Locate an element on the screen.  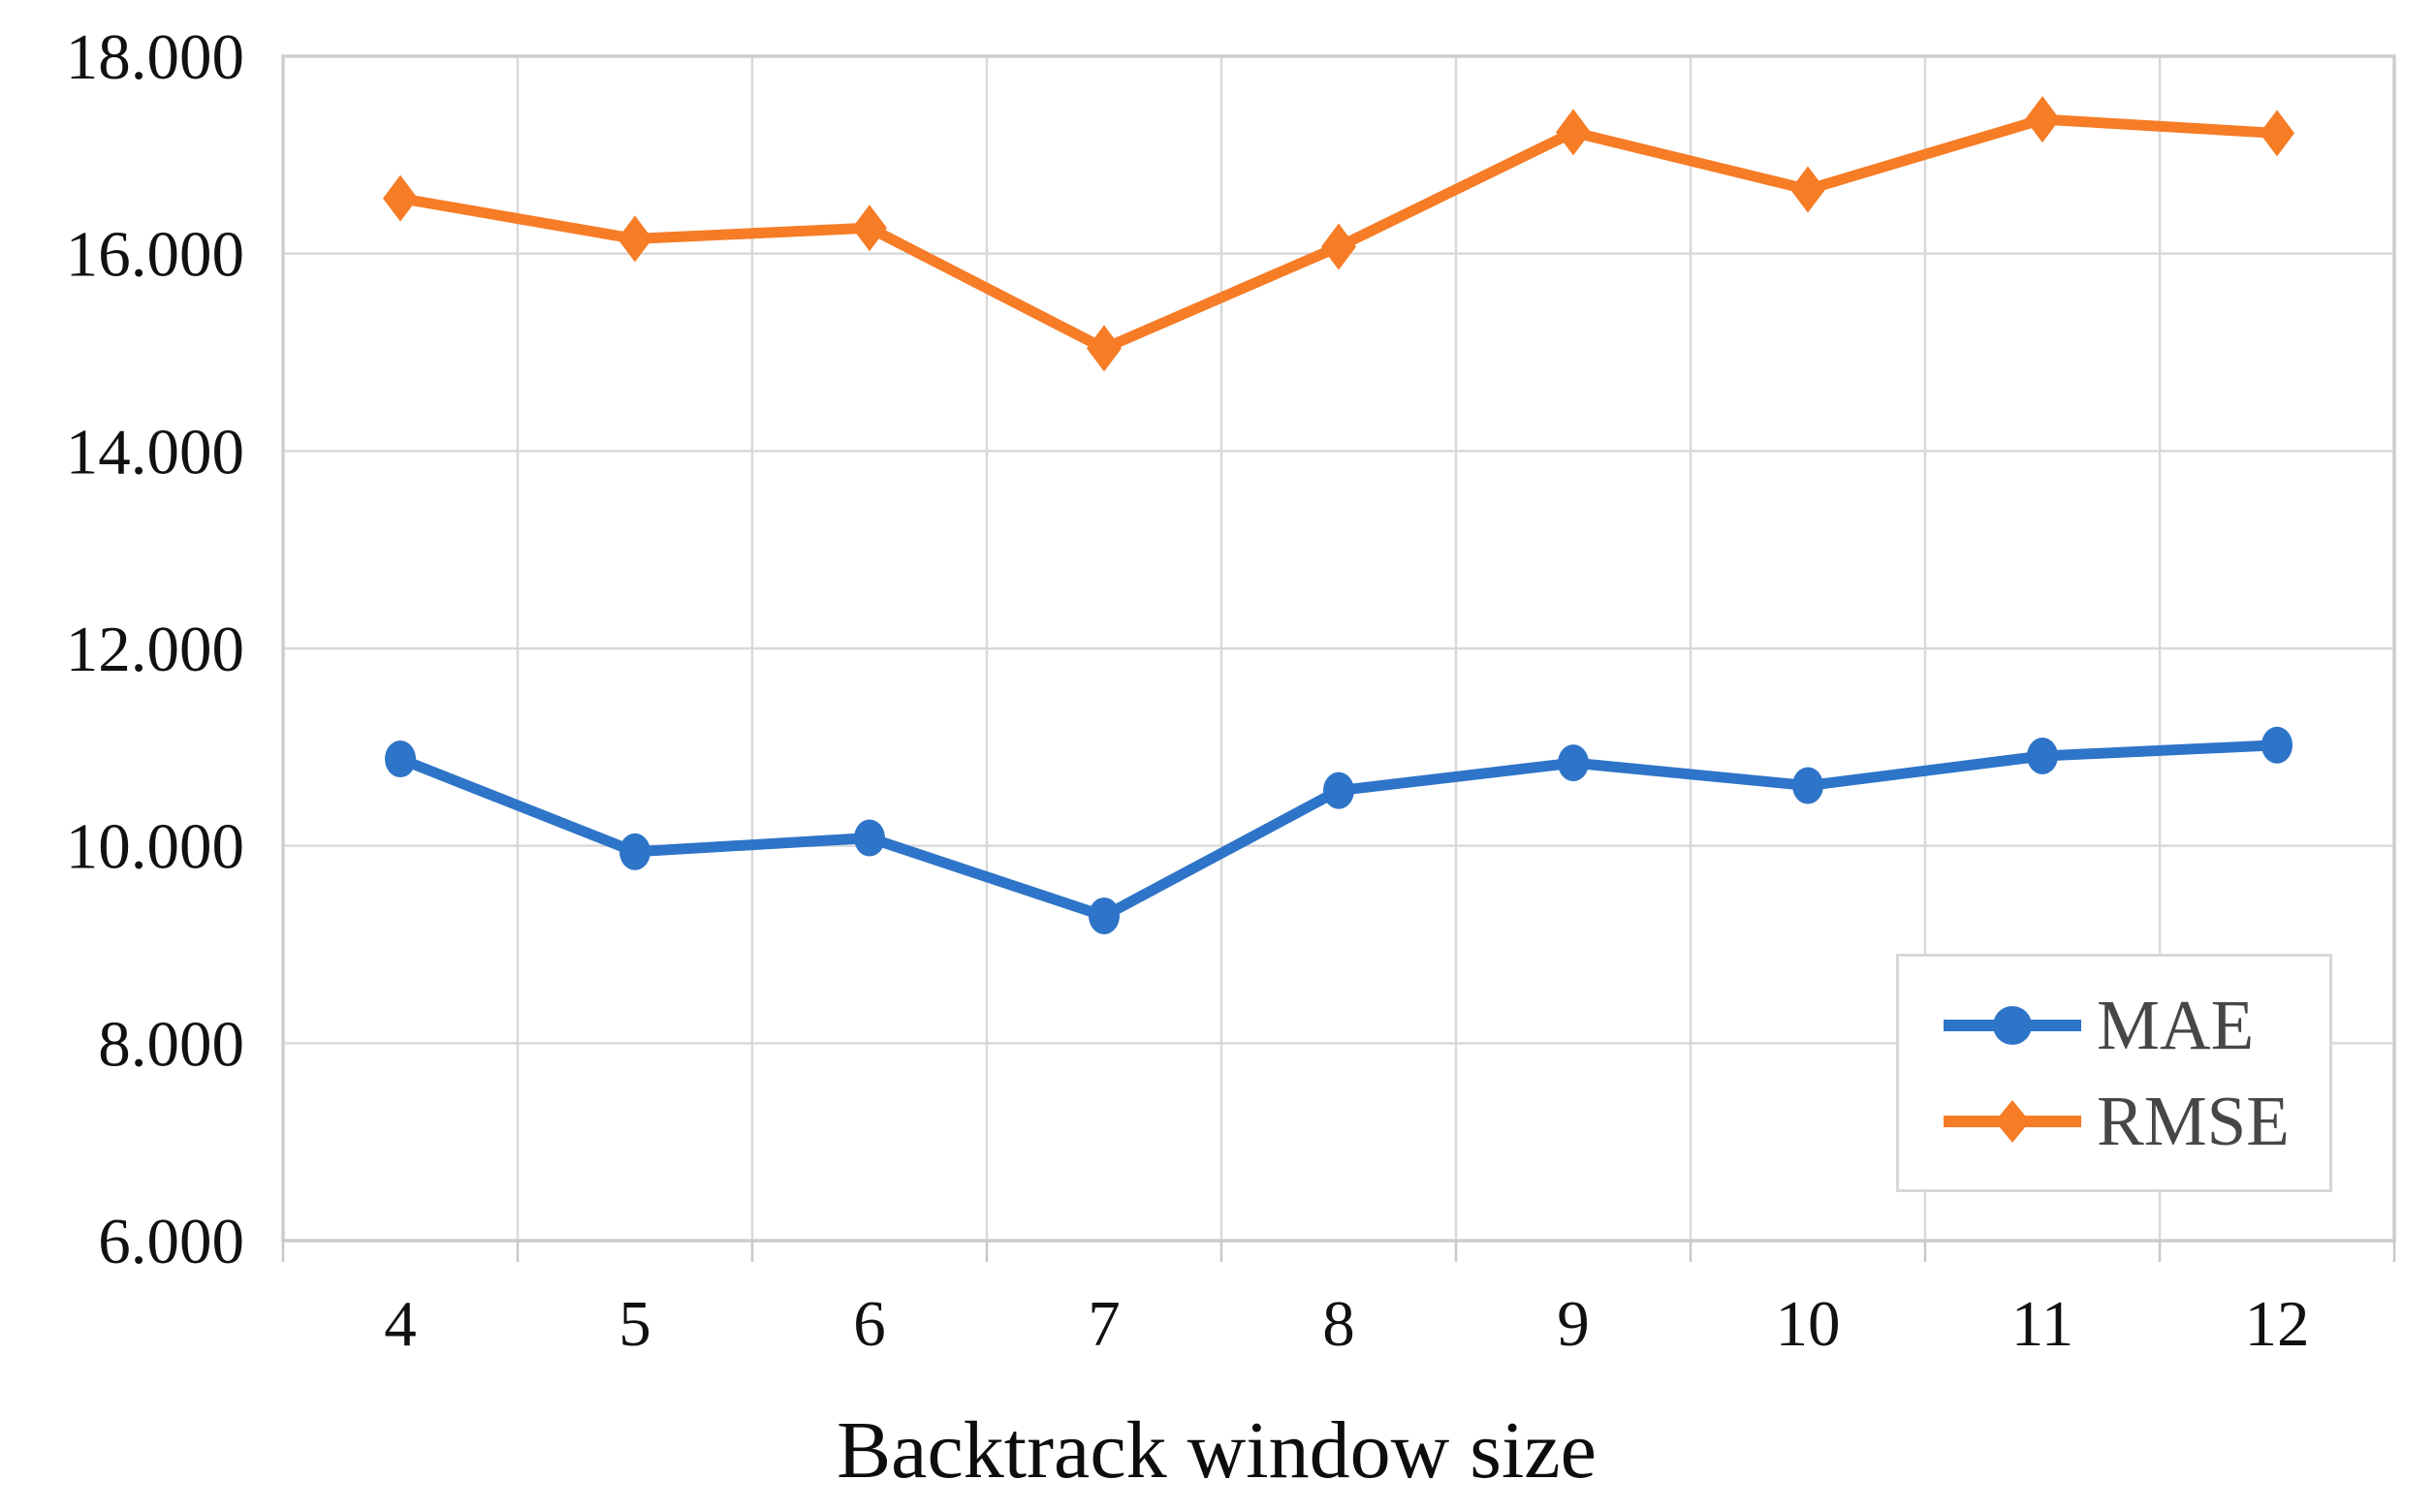
series-rmse-markers is located at coordinates (1338, 234).